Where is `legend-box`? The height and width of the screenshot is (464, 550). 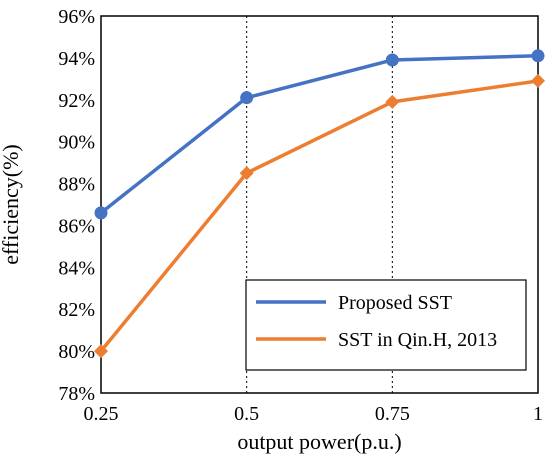
legend-box is located at coordinates (386, 325).